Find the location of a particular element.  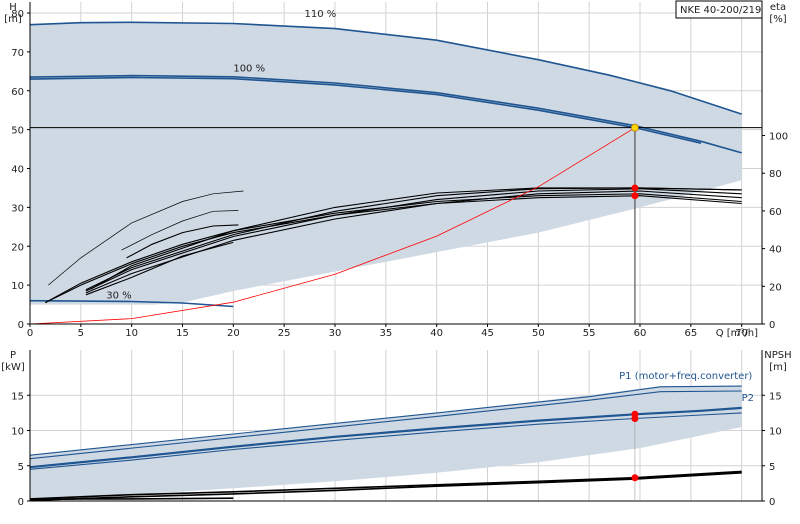

series-label: 30 % is located at coordinates (118, 296).